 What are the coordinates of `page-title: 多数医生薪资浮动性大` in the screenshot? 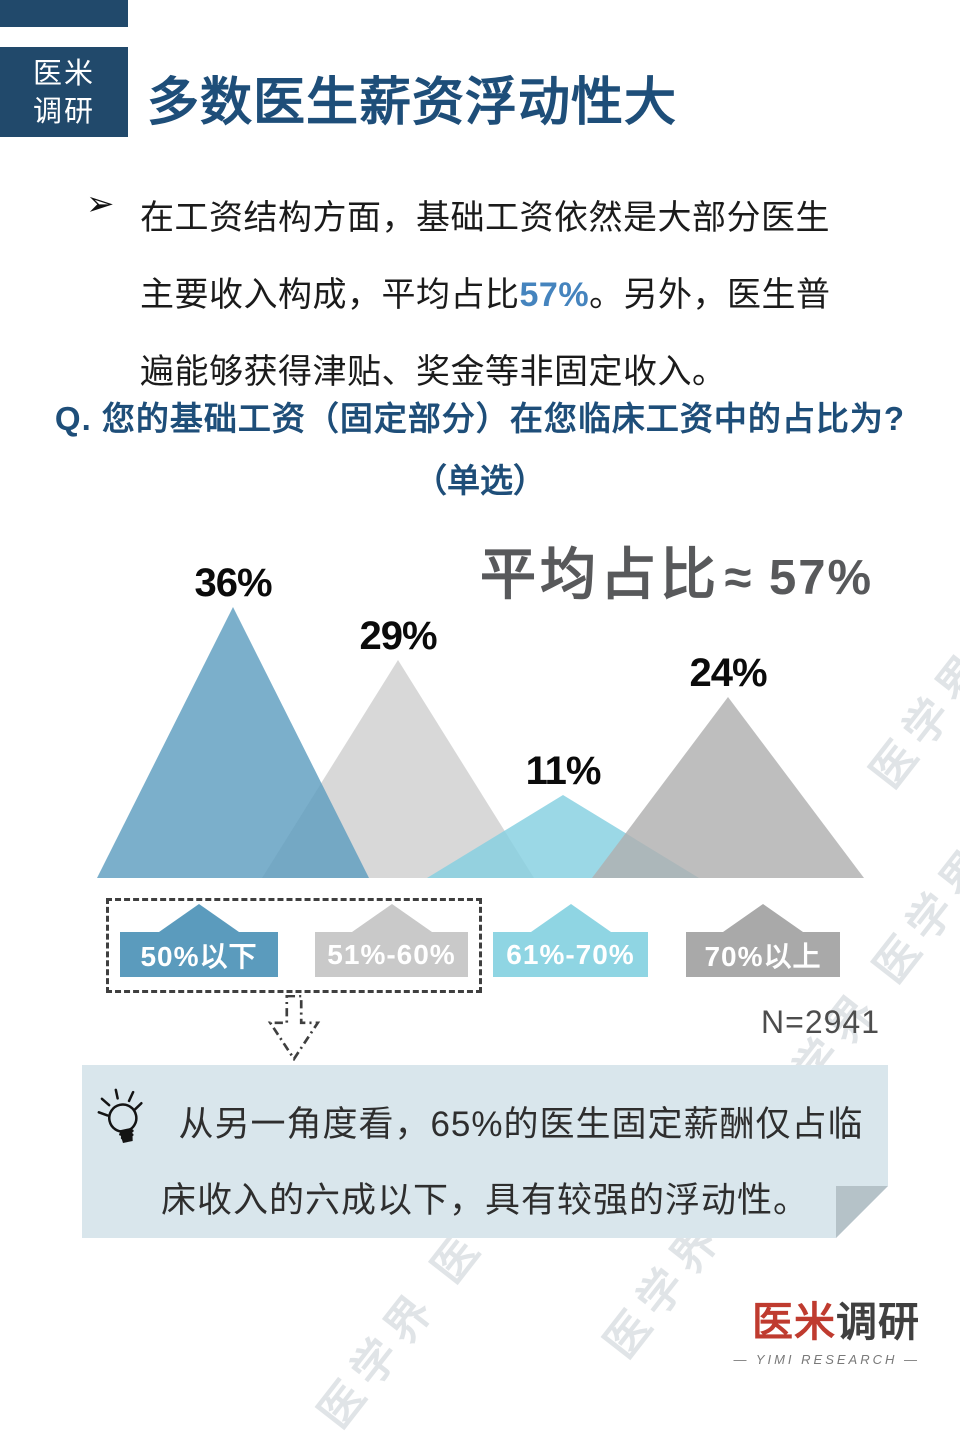 It's located at (412, 103).